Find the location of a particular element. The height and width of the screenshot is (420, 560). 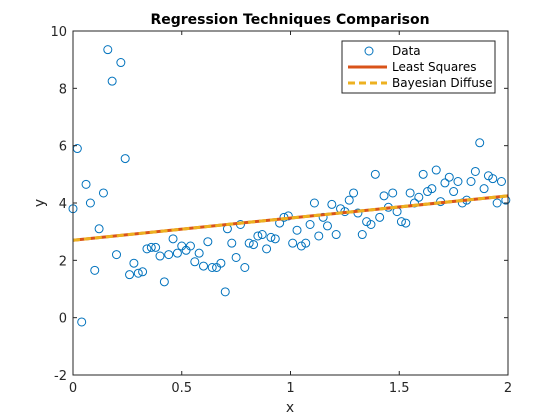

y-tick-label: 2 is located at coordinates (63, 261).